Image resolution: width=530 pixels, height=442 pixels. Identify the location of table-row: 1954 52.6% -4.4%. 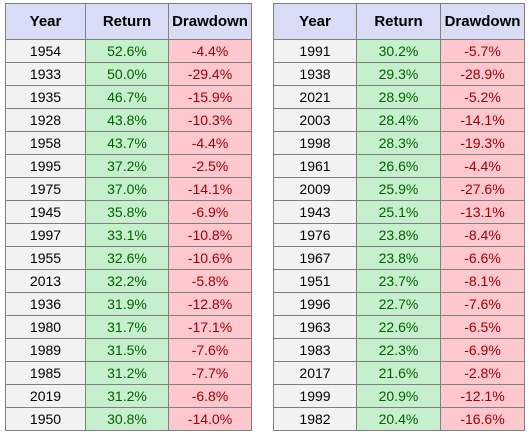
(128, 51).